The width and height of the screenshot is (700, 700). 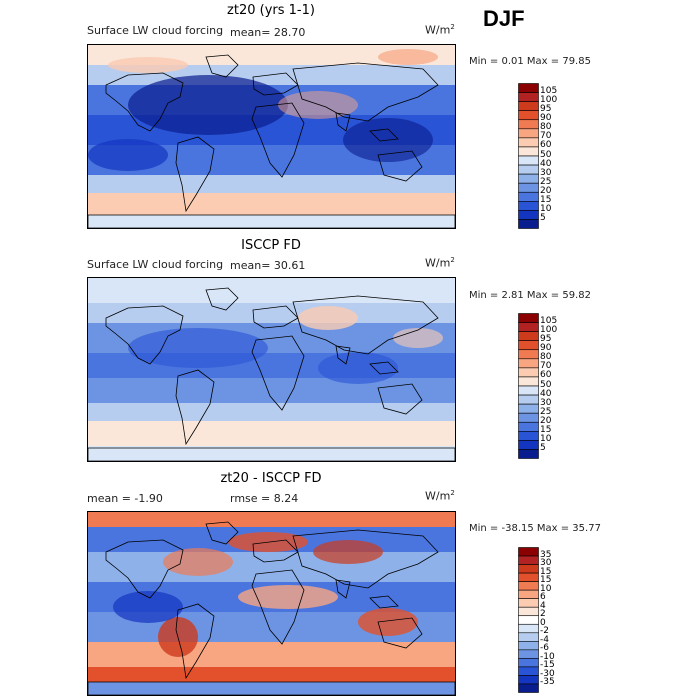 What do you see at coordinates (549, 321) in the screenshot?
I see `colorbar-tick-label: 105` at bounding box center [549, 321].